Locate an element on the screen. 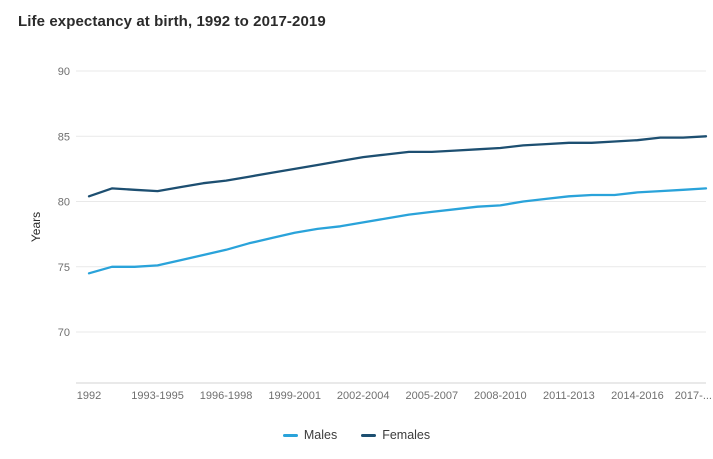 This screenshot has height=459, width=713. y-axis-title: Years is located at coordinates (36, 227).